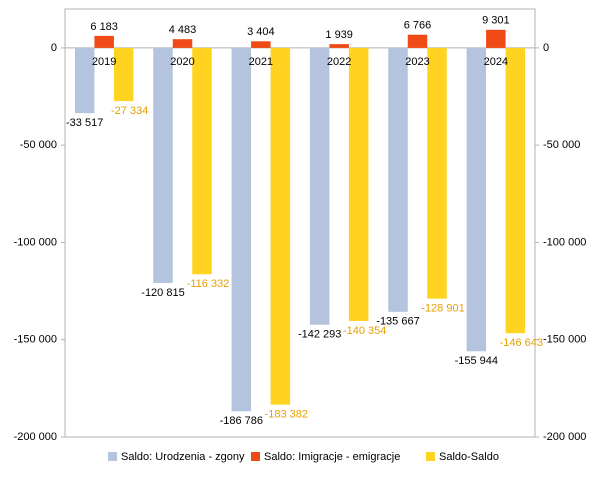 This screenshot has width=600, height=485. I want to click on value-label: 4 483, so click(183, 30).